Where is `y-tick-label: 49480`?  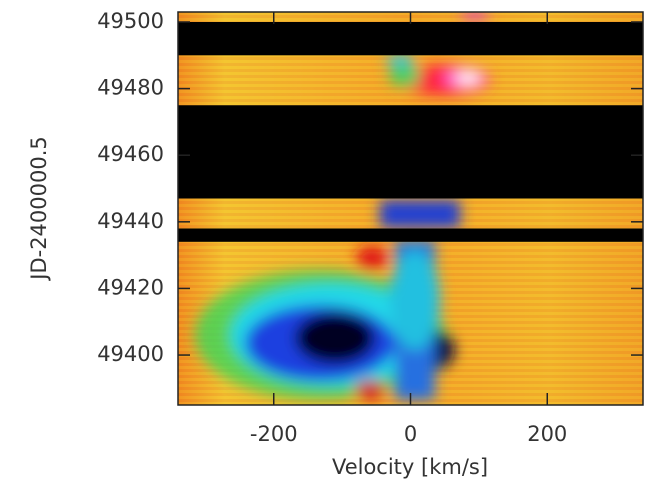 y-tick-label: 49480 is located at coordinates (130, 88).